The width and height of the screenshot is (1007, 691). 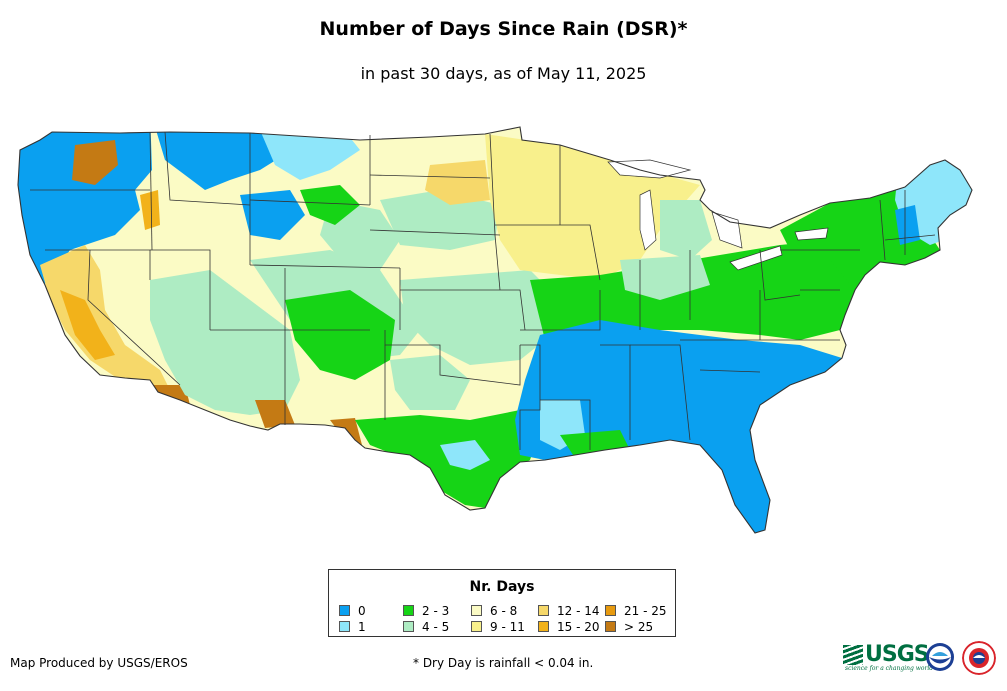 I want to click on legend-item-3: 4 - 5, so click(x=426, y=627).